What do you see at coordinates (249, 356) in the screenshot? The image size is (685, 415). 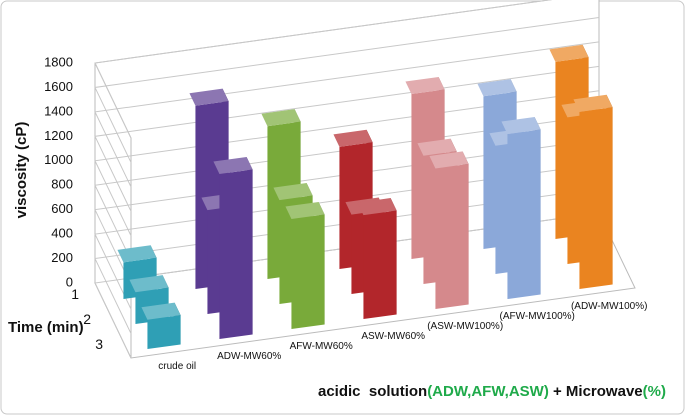 I see `x-tick-label: ADW-MW60%` at bounding box center [249, 356].